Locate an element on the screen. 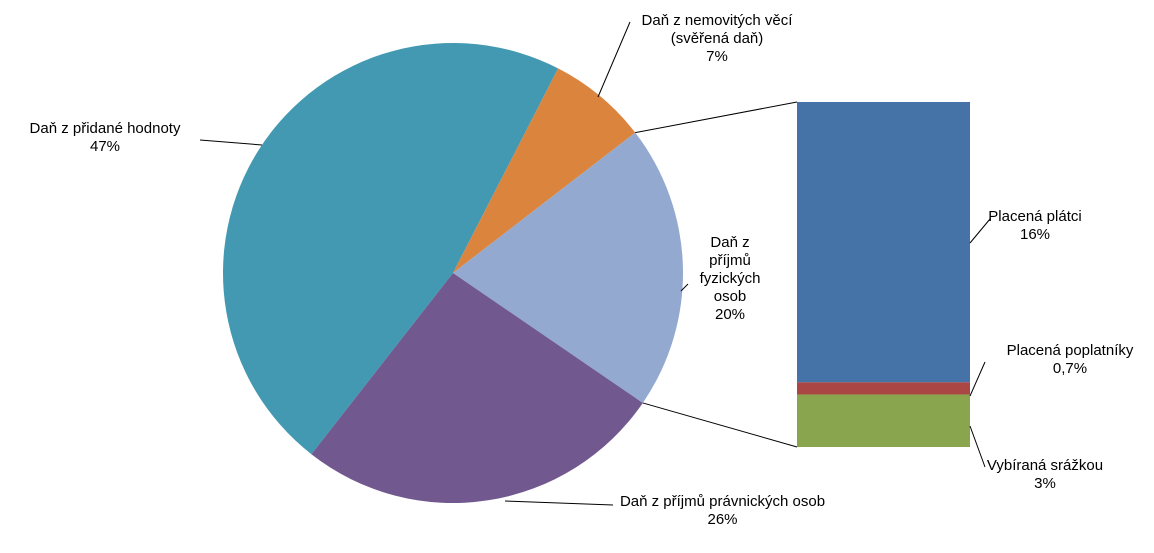 This screenshot has height=553, width=1154. label-name: Vybíraná srážkou is located at coordinates (1045, 465).